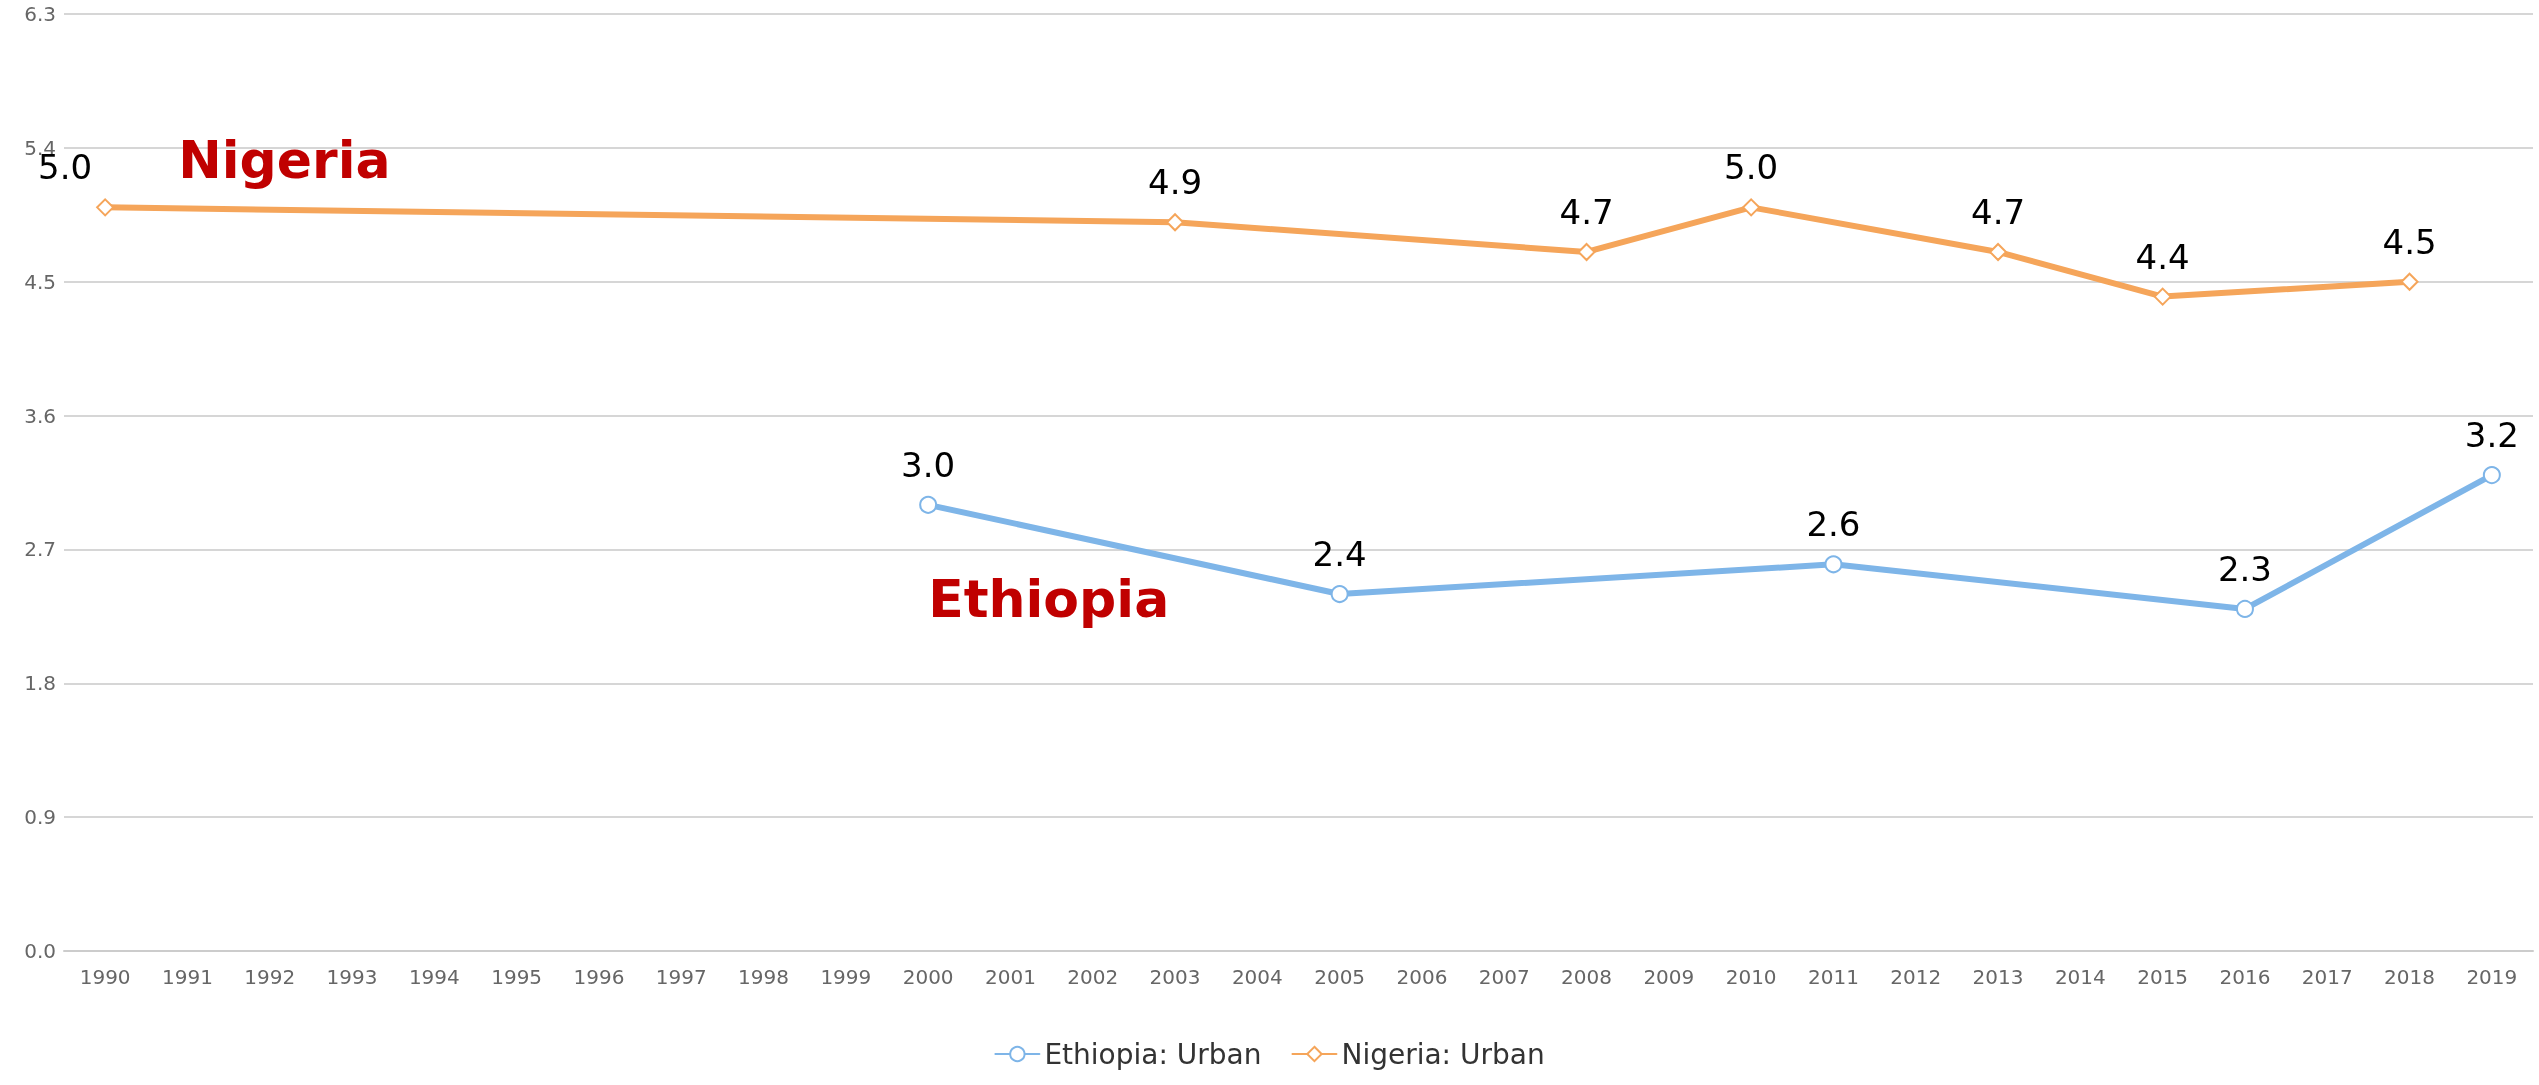 The width and height of the screenshot is (2539, 1085). What do you see at coordinates (40, 549) in the screenshot?
I see `y-tick-label: 2.7` at bounding box center [40, 549].